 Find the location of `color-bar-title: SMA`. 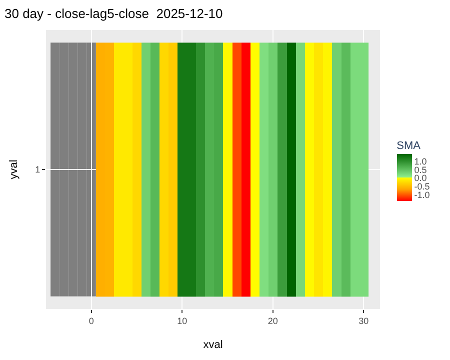

color-bar-title: SMA is located at coordinates (409, 146).